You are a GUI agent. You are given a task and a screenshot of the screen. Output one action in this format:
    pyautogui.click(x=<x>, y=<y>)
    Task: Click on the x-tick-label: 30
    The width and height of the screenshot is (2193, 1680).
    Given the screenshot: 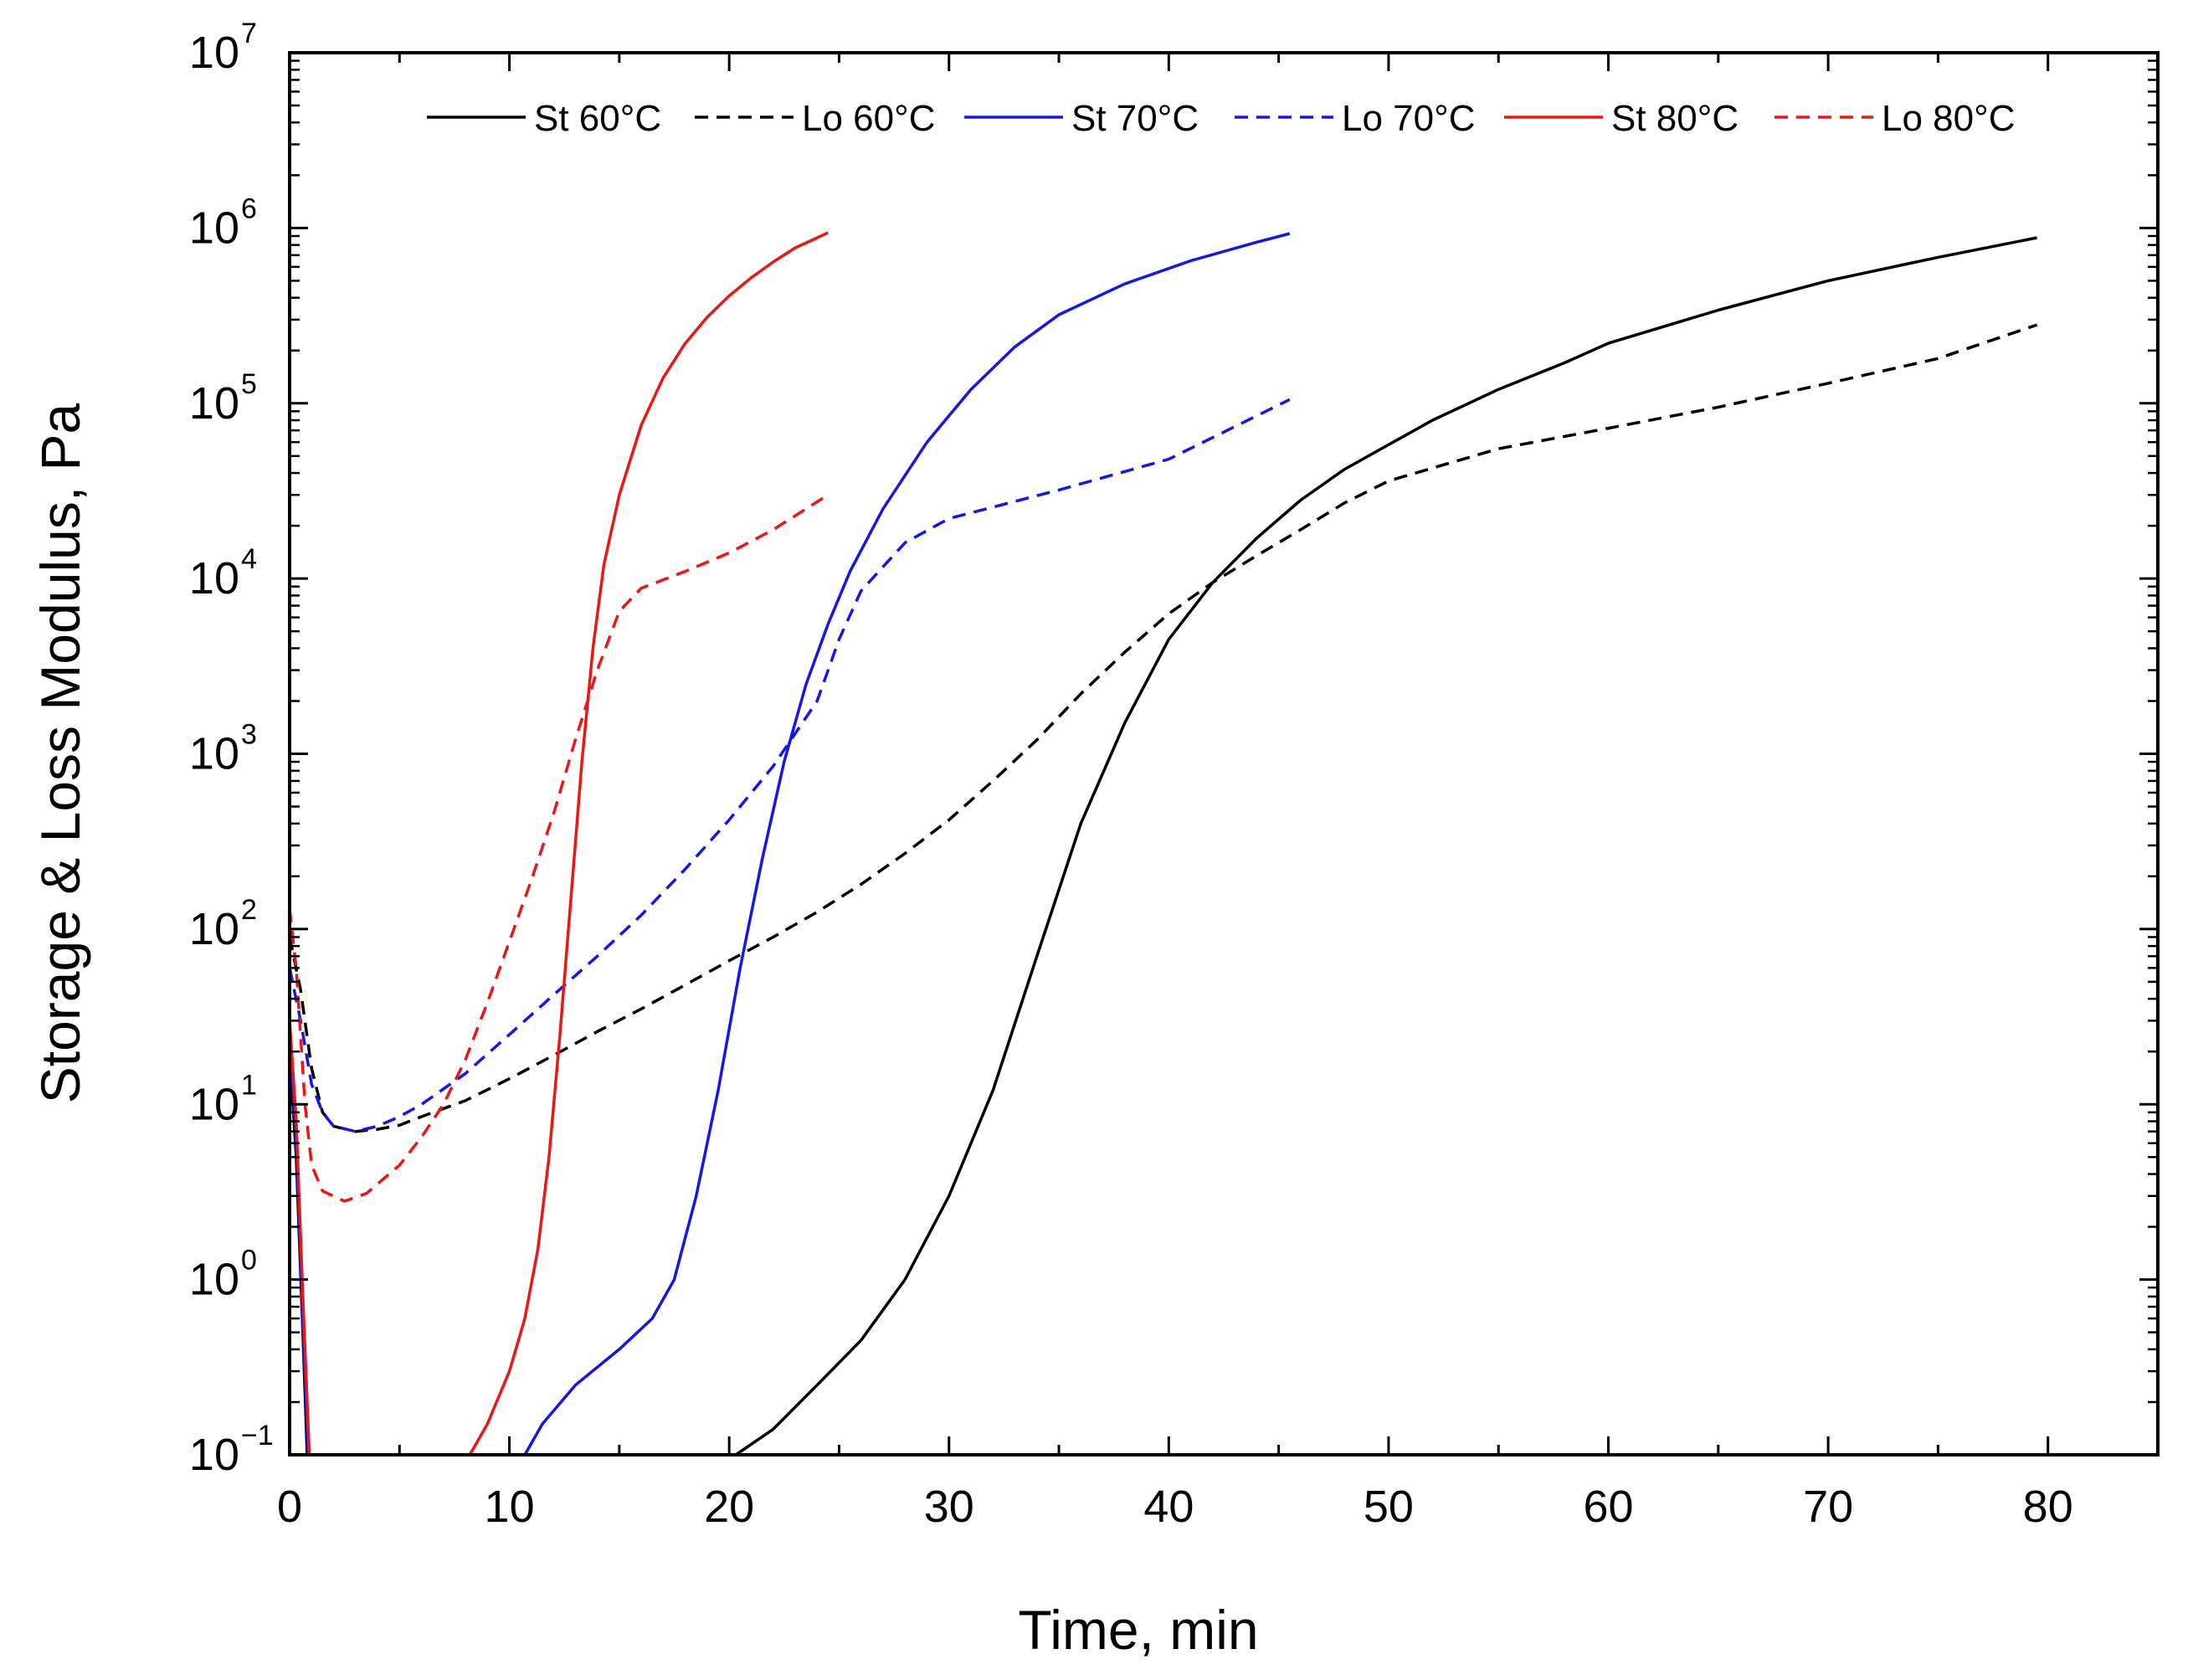 What is the action you would take?
    pyautogui.click(x=949, y=1507)
    